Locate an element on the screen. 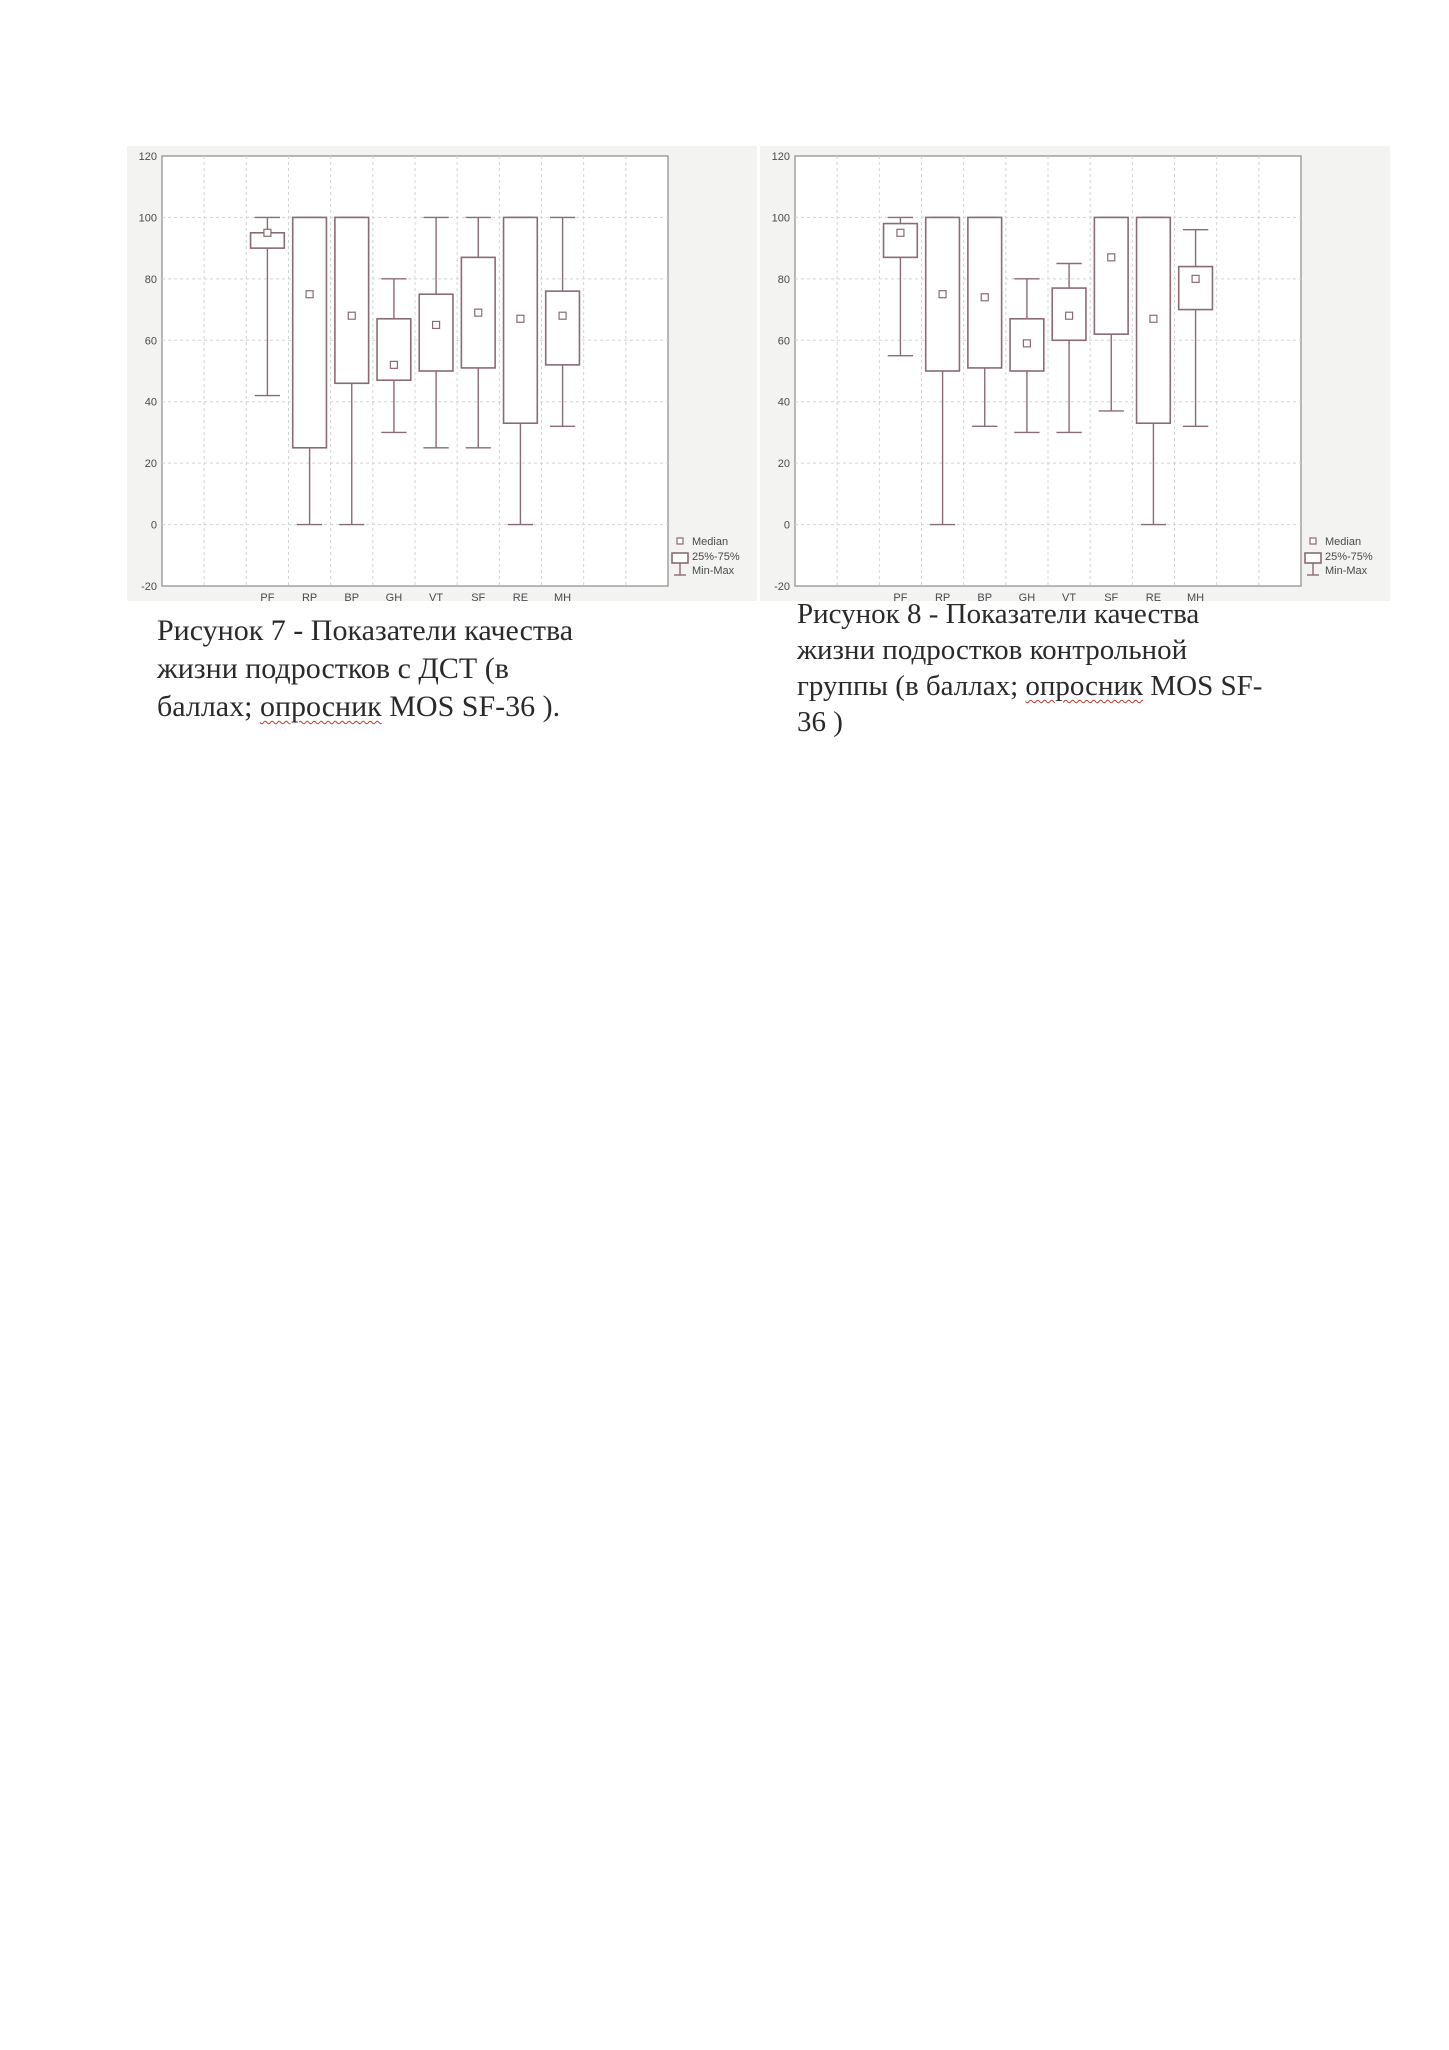  x-tick-label: BP is located at coordinates (351, 596).